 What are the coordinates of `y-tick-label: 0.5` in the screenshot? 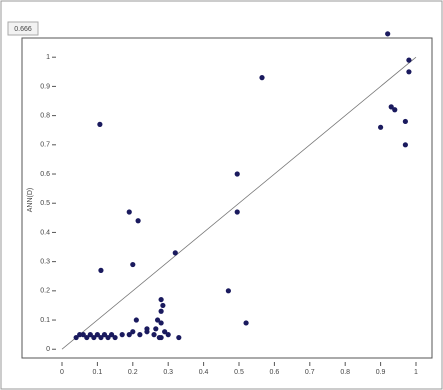 It's located at (45, 203).